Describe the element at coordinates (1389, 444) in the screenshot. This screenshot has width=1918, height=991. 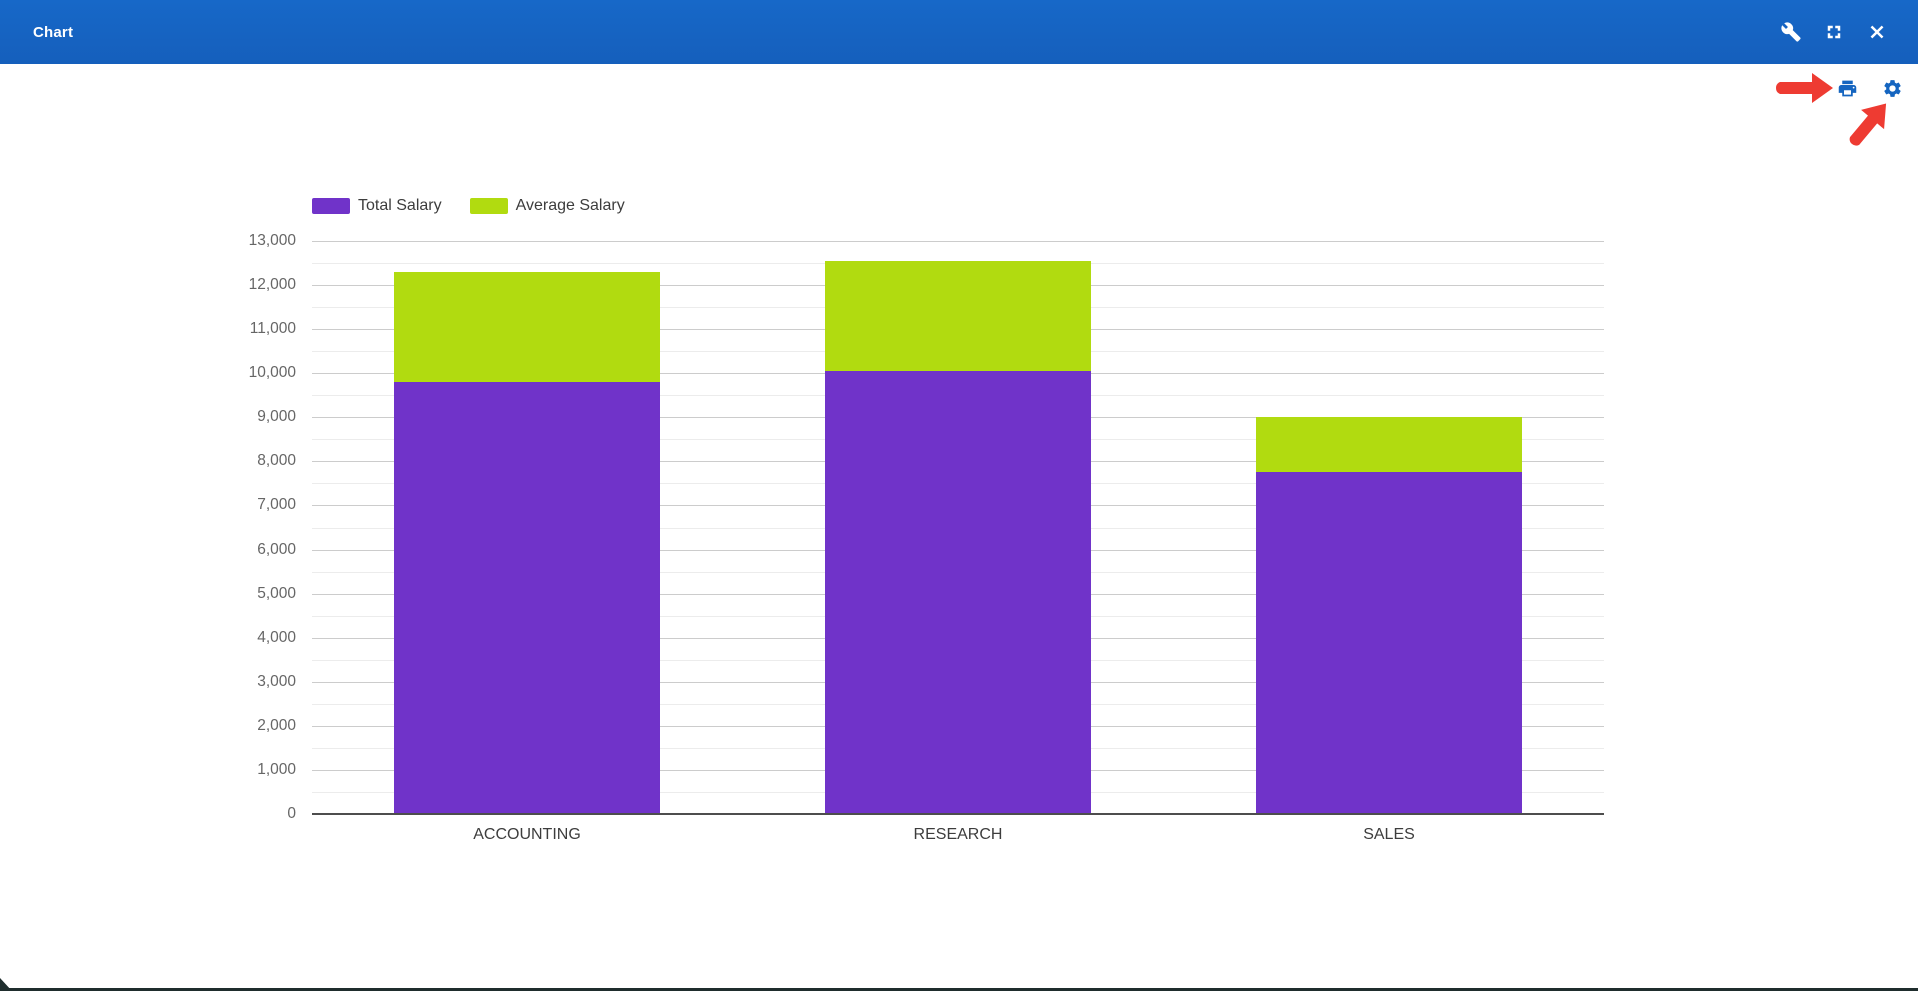
I see `bar-segment-average-salary-sales` at that location.